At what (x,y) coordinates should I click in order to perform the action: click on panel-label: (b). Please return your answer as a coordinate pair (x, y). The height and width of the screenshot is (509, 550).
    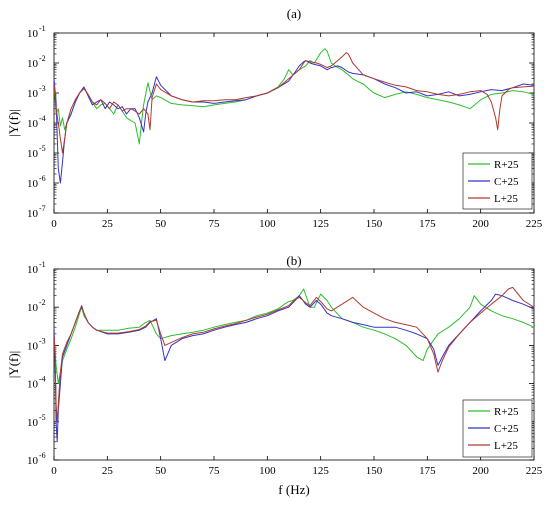
    Looking at the image, I should click on (293, 260).